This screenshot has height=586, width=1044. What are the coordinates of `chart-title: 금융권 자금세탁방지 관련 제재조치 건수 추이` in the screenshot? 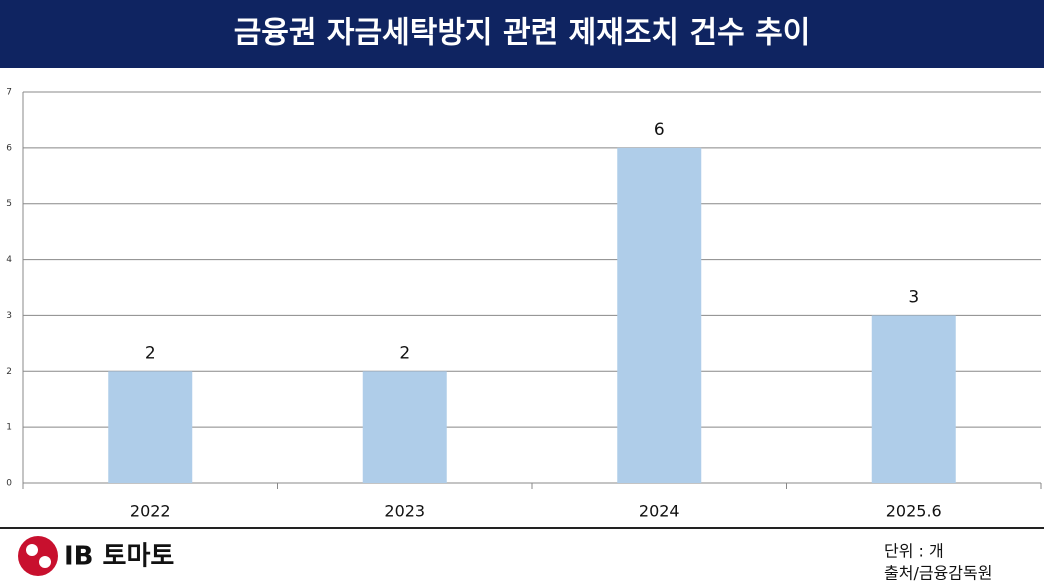 It's located at (522, 33).